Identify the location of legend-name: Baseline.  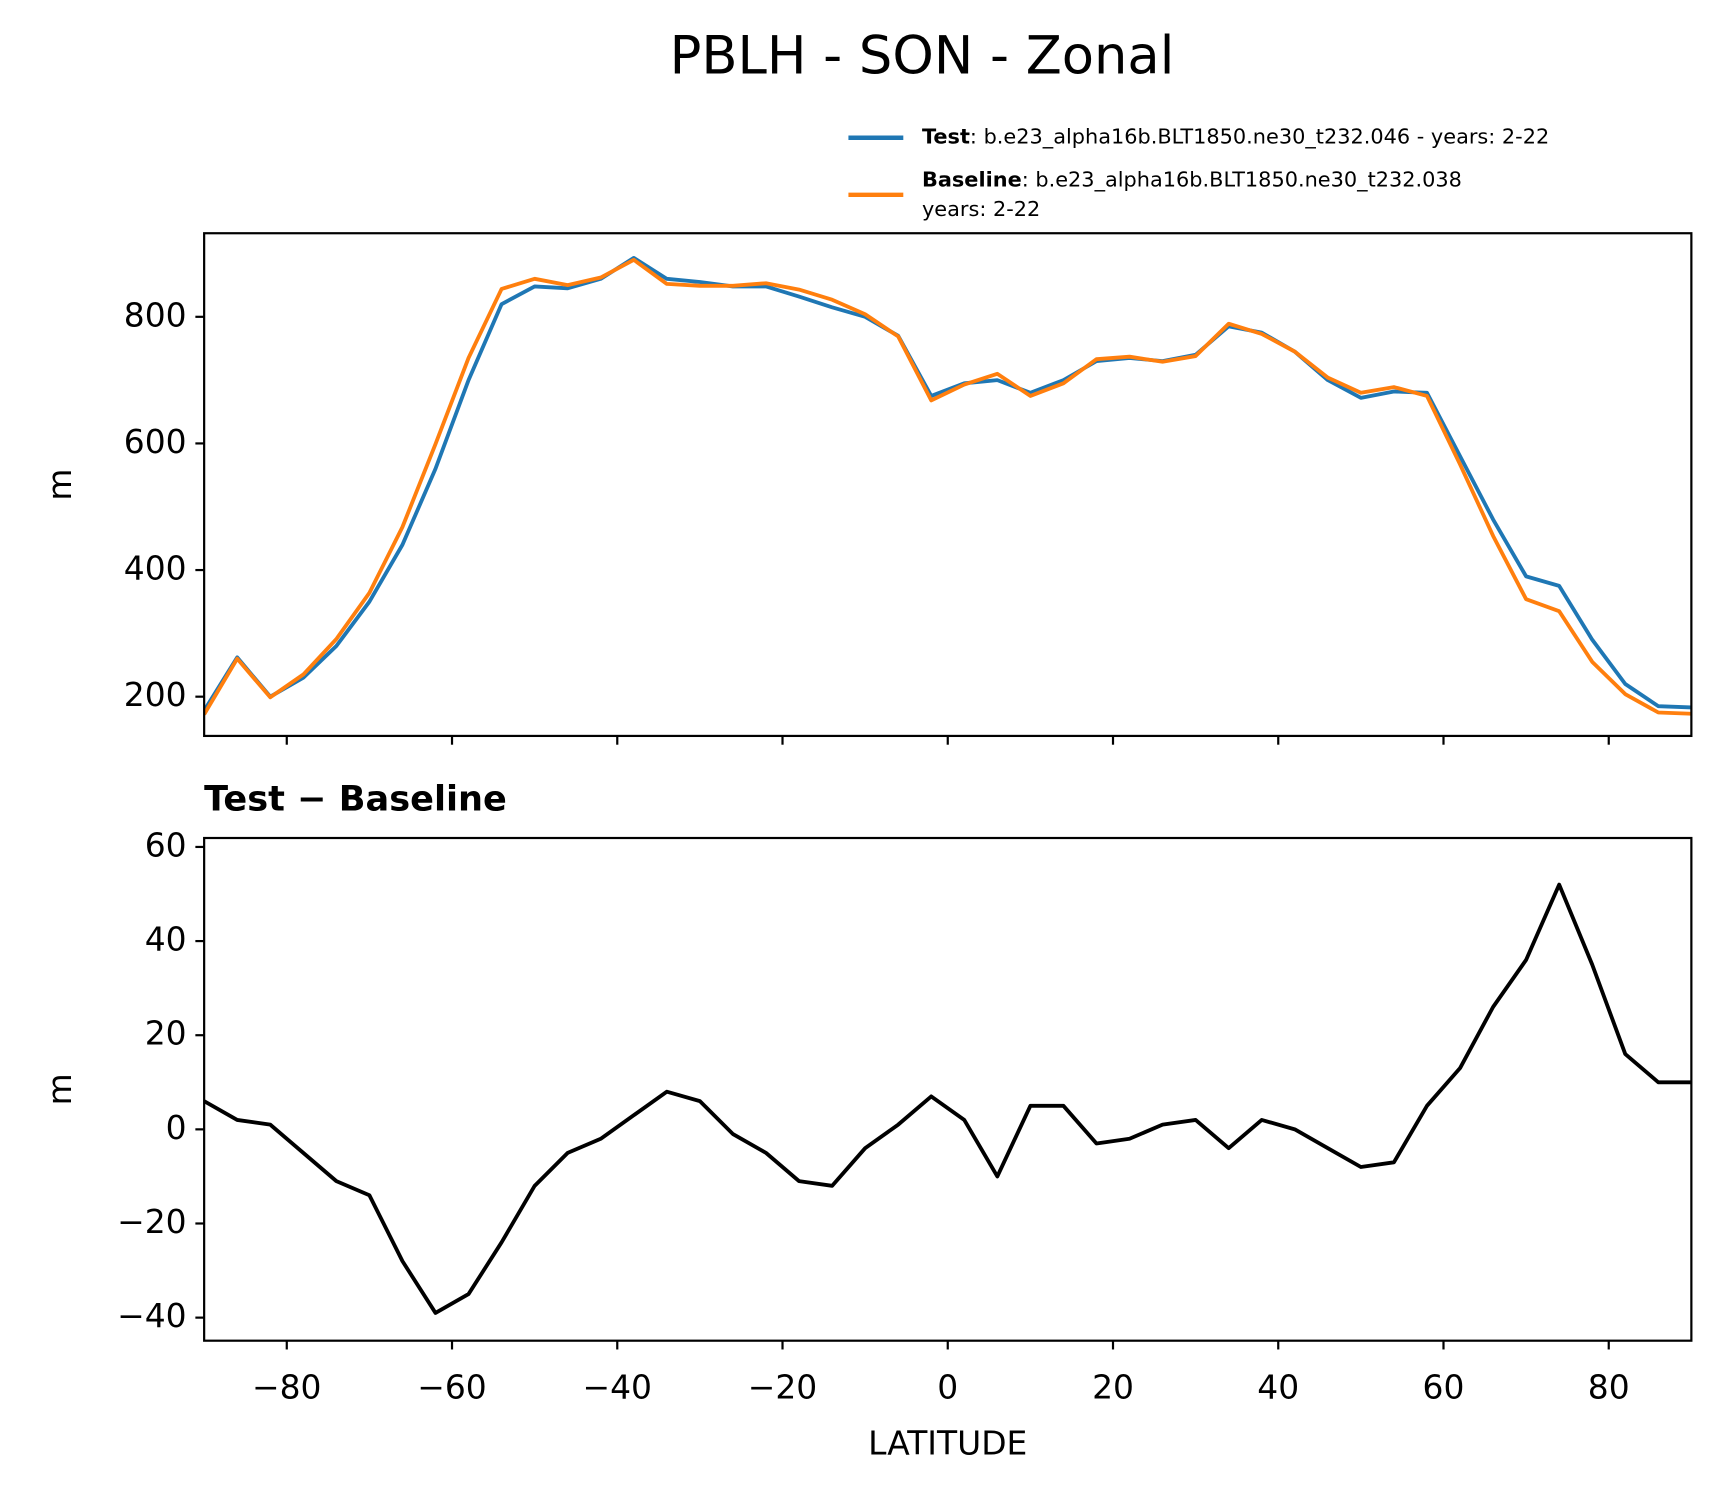
(972, 180).